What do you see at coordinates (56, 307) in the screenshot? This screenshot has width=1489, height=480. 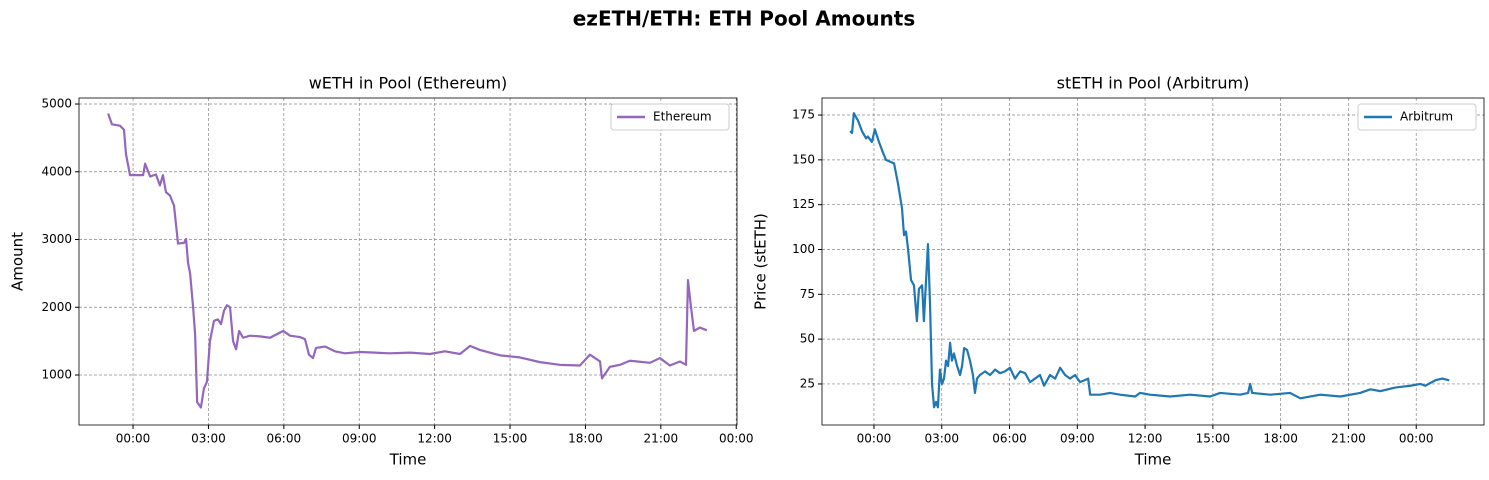 I see `y-tick-label: 2000` at bounding box center [56, 307].